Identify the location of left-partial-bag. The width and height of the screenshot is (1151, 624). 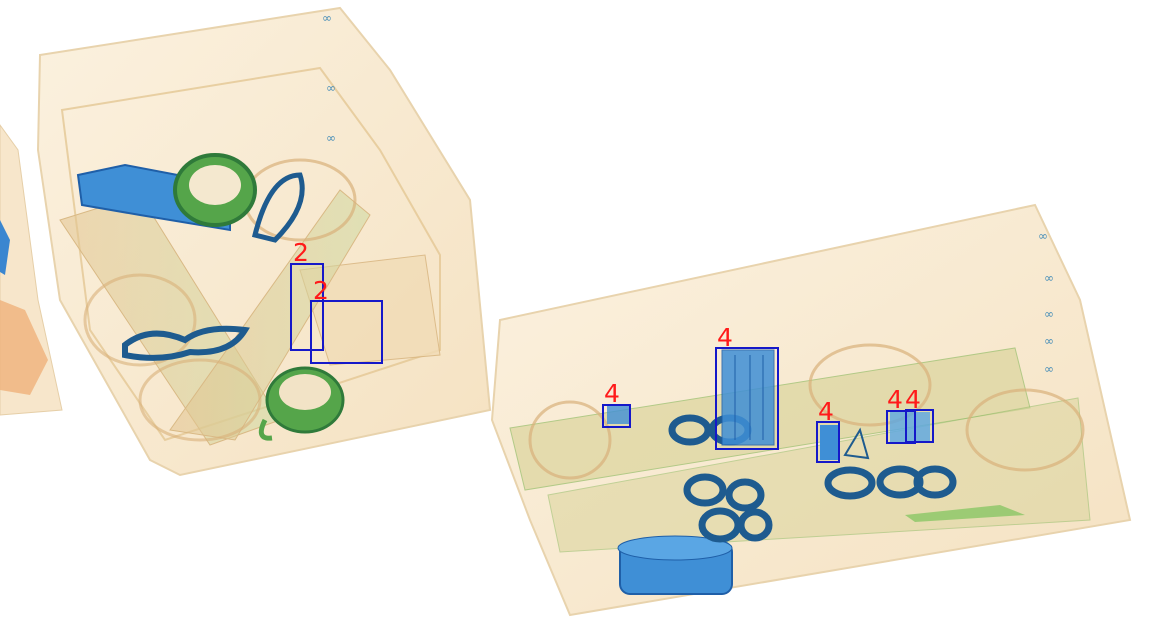
(31, 270).